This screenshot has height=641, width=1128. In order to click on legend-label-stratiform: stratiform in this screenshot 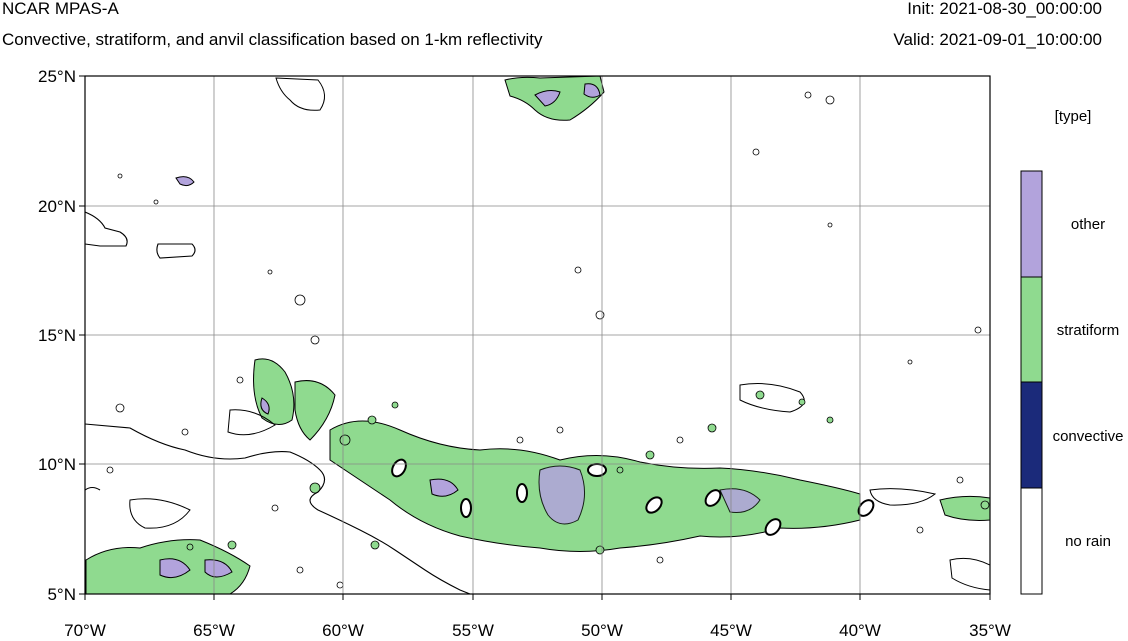, I will do `click(1088, 330)`.